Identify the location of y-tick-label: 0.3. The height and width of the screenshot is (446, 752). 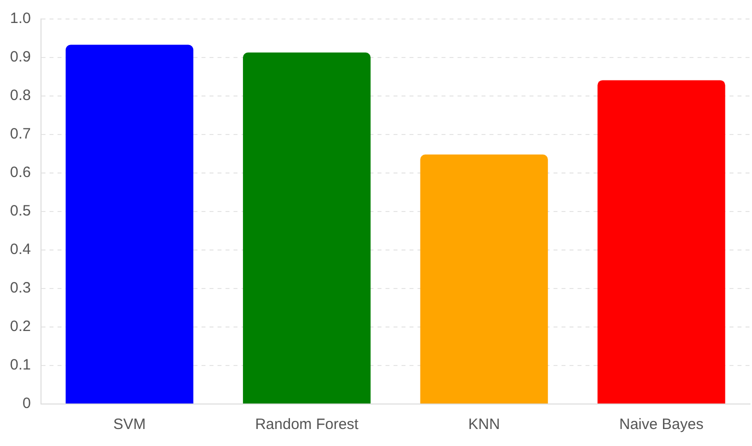
(20, 288).